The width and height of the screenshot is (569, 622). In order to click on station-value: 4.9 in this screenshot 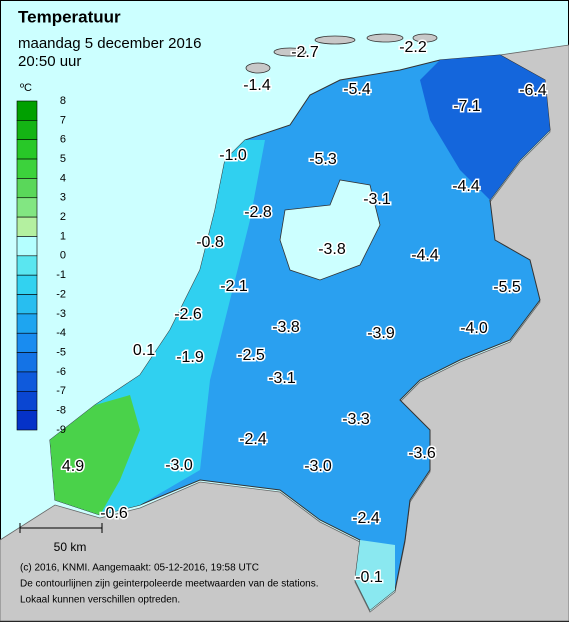, I will do `click(73, 466)`.